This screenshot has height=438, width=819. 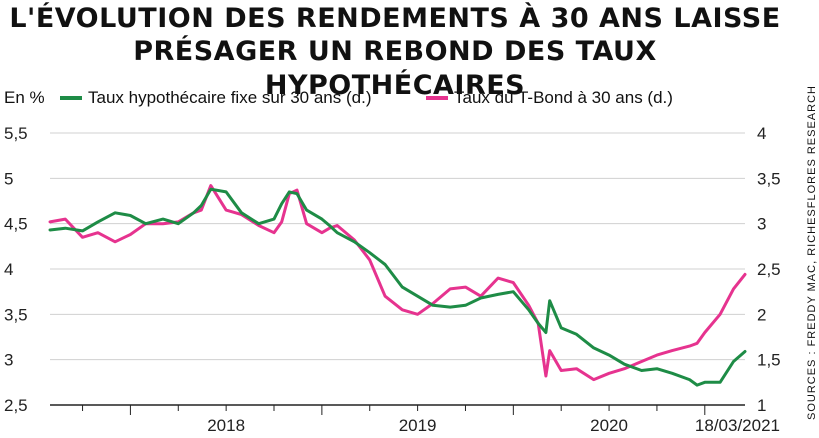 I want to click on legend-label-mortgage: Taux hypothécaire fixe sur 30 ans (d.), so click(x=230, y=97).